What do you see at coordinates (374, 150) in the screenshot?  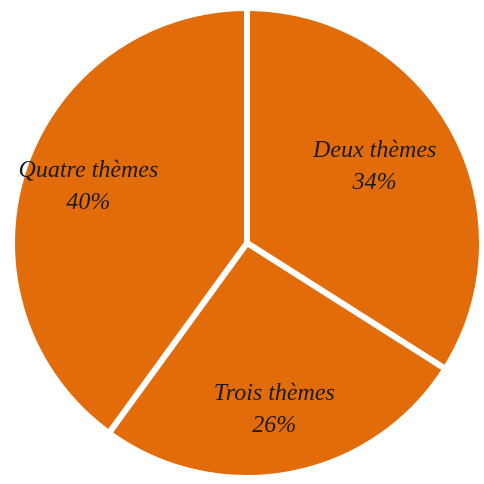 I see `slice-label-deux-themes: Deux thèmes` at bounding box center [374, 150].